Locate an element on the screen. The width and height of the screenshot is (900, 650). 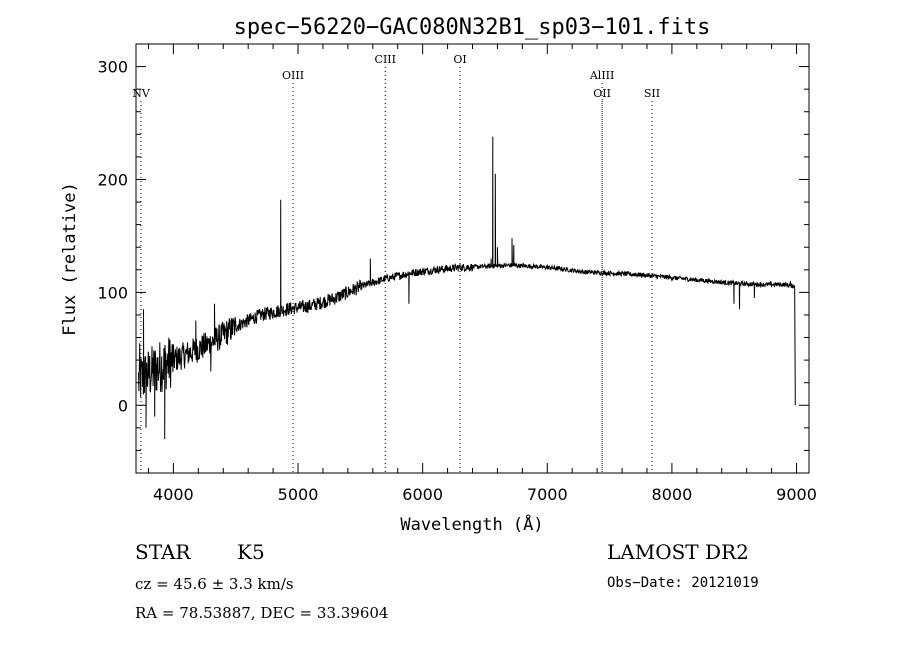
y-tick-label: 100 is located at coordinates (112, 292).